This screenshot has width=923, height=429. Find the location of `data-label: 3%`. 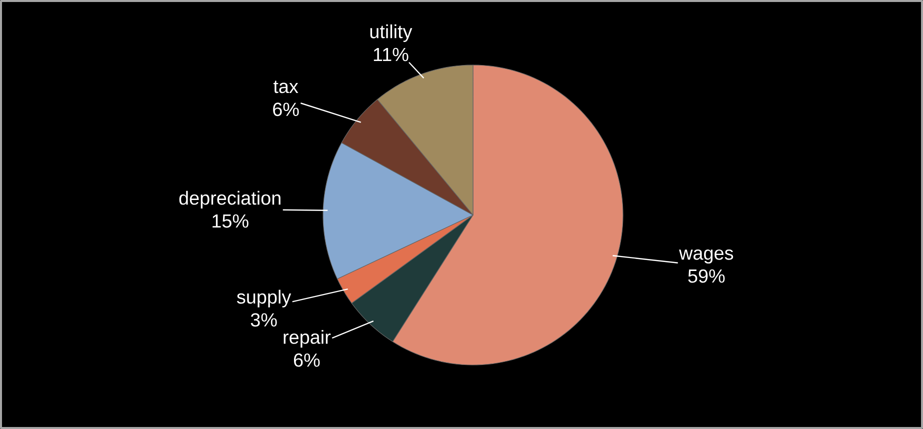

data-label: 3% is located at coordinates (263, 320).